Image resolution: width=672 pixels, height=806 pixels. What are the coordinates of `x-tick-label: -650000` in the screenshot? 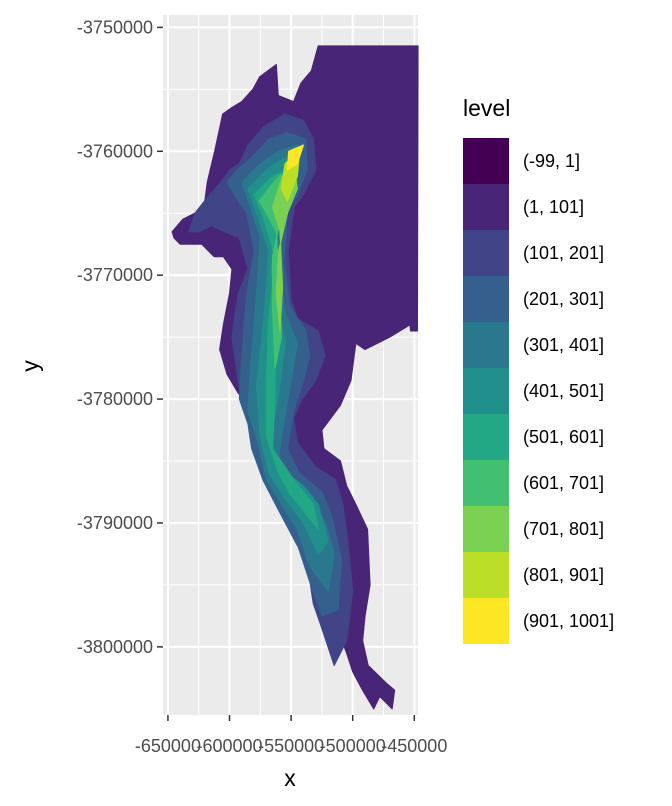 It's located at (168, 746).